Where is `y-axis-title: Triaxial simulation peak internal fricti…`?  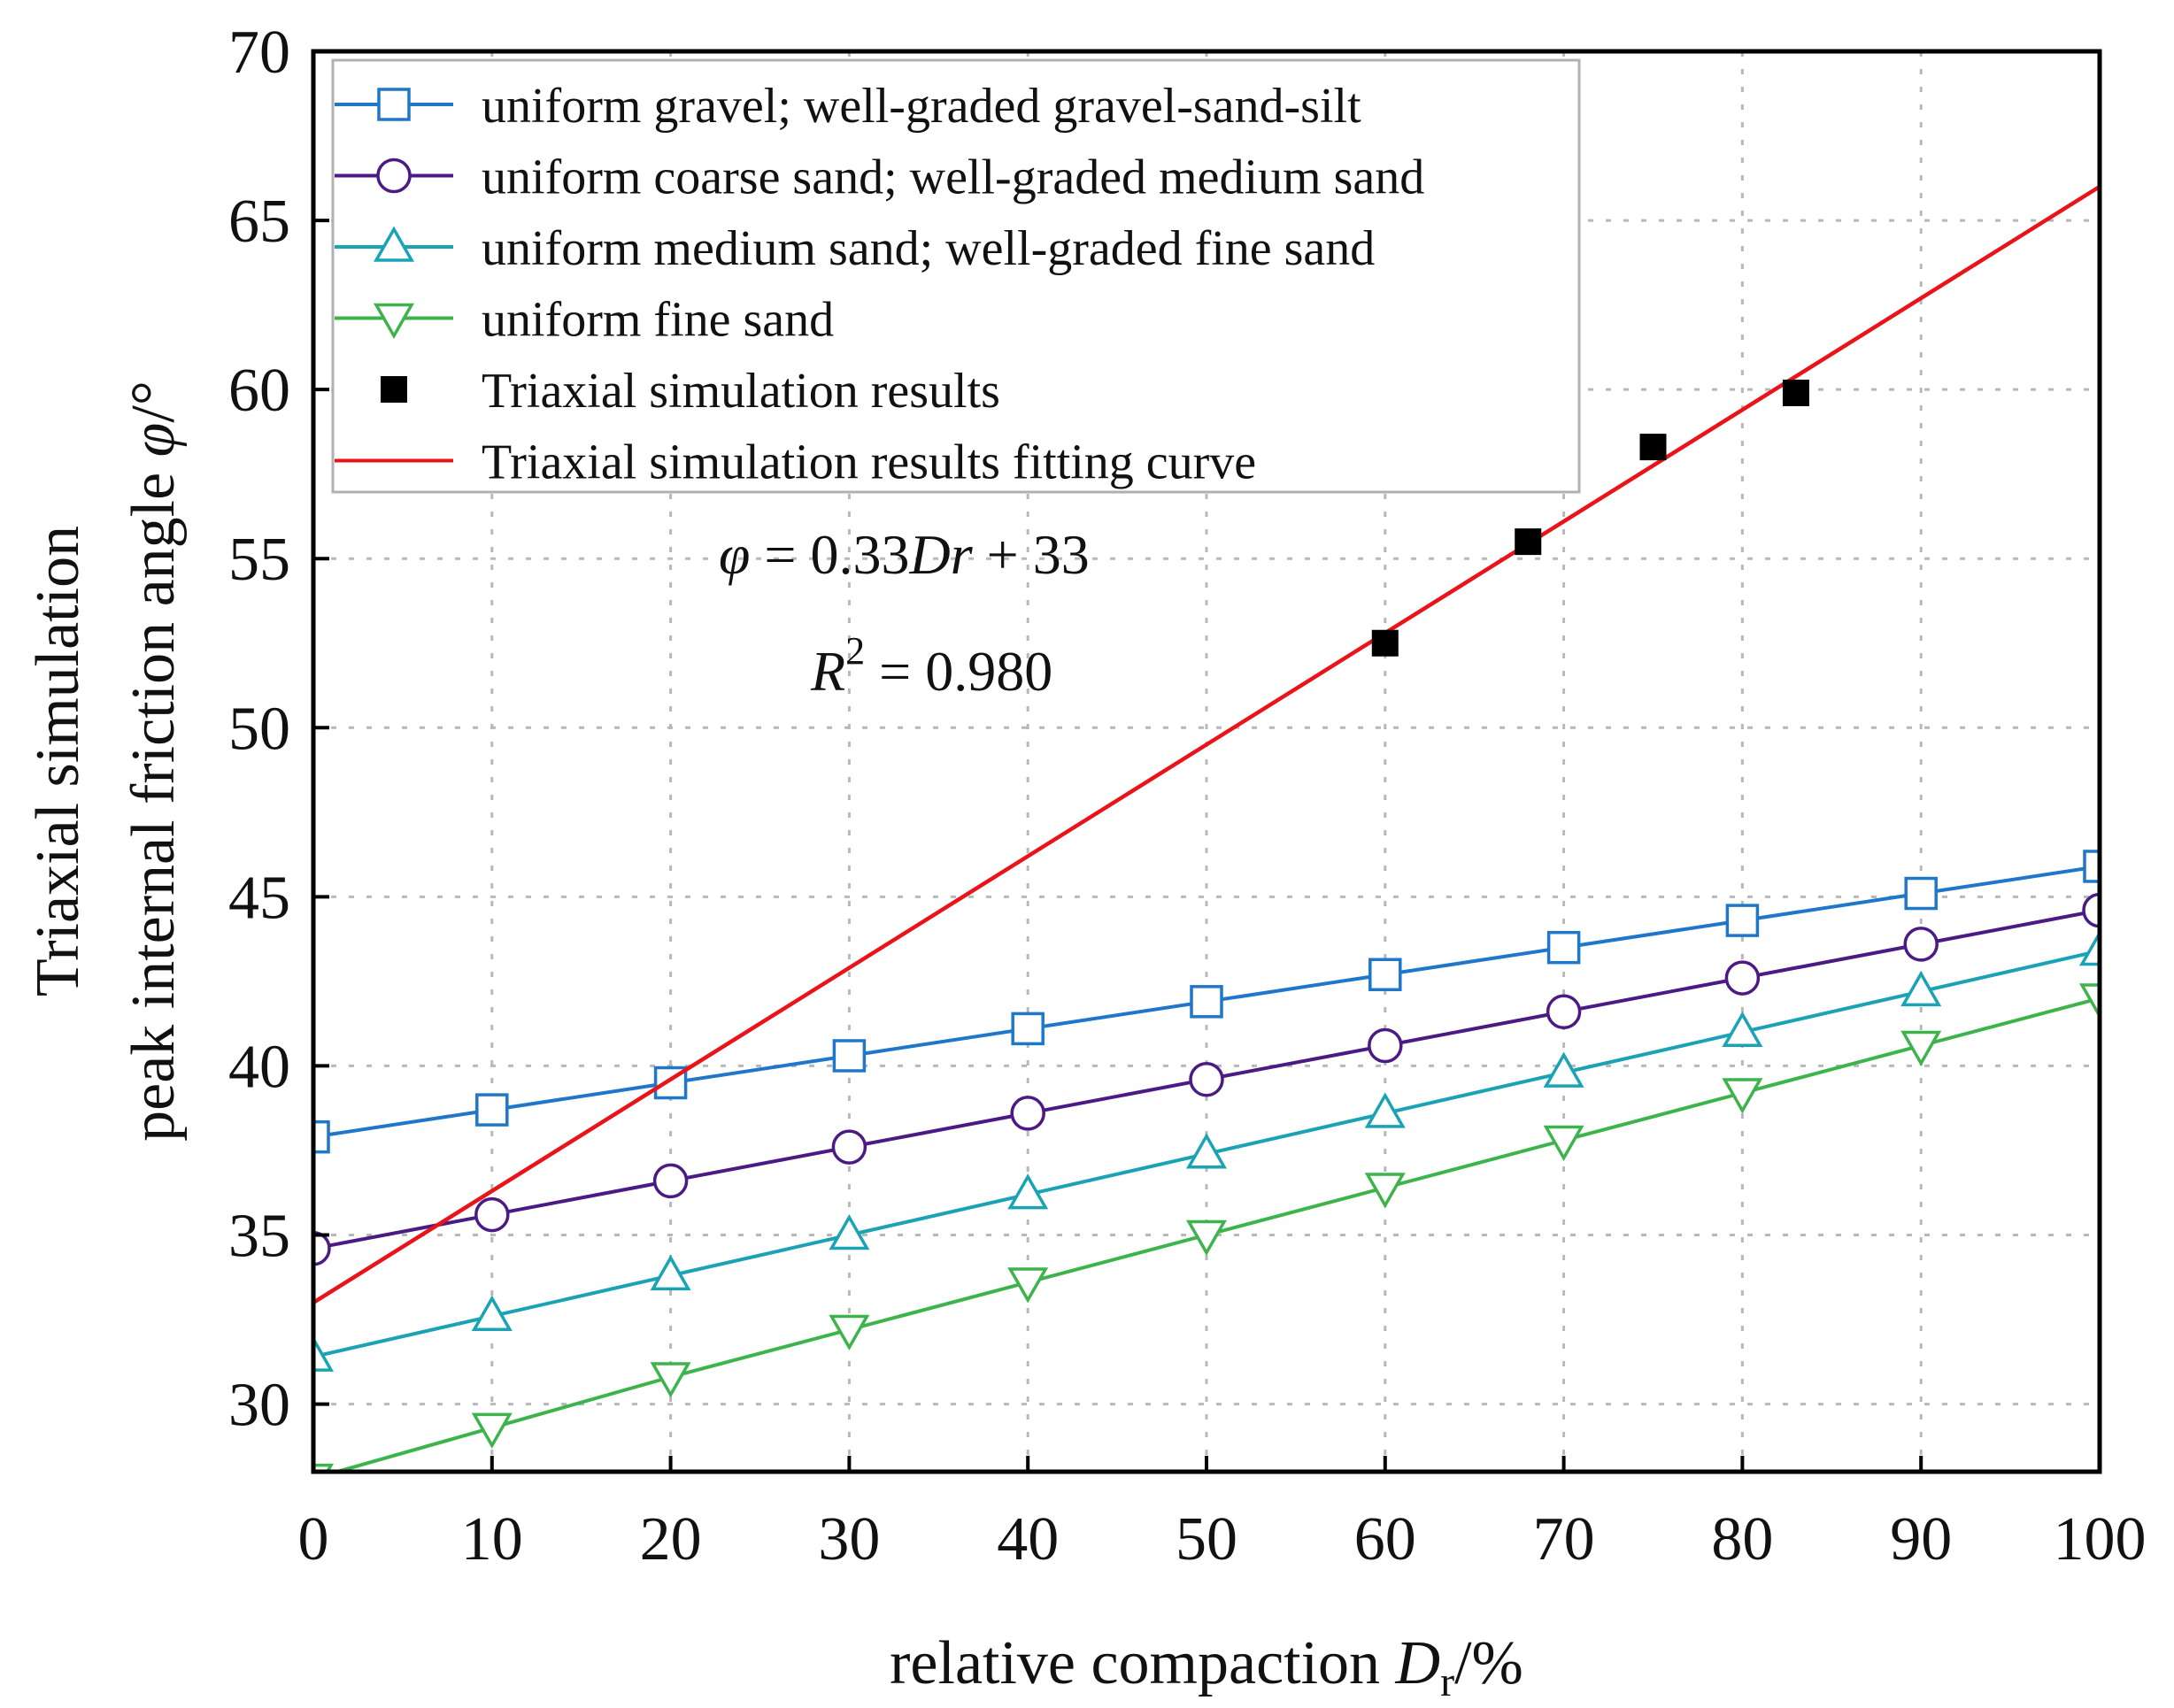 y-axis-title: Triaxial simulation peak internal fricti… is located at coordinates (106, 762).